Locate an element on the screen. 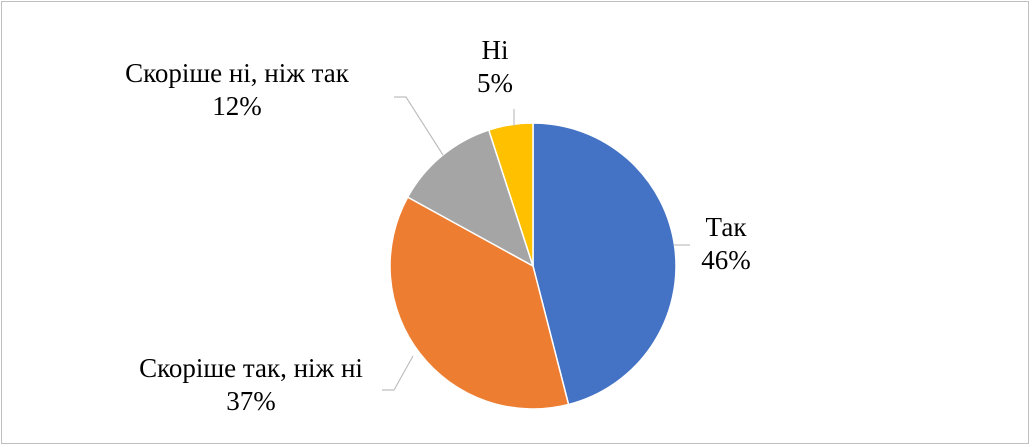  slice-skorishe-ni is located at coordinates (470, 198).